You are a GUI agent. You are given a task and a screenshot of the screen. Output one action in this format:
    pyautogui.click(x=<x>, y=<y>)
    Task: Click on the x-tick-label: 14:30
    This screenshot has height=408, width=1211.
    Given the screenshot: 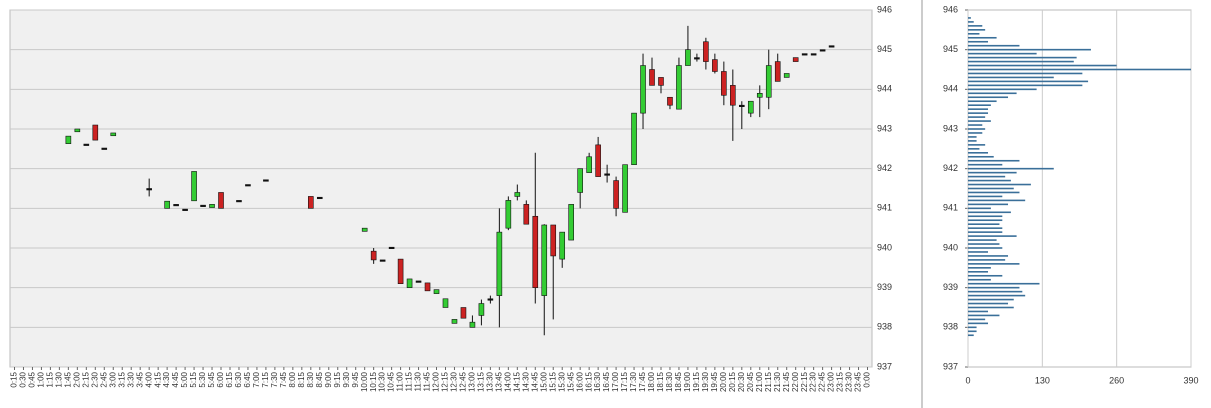 What is the action you would take?
    pyautogui.click(x=525, y=381)
    